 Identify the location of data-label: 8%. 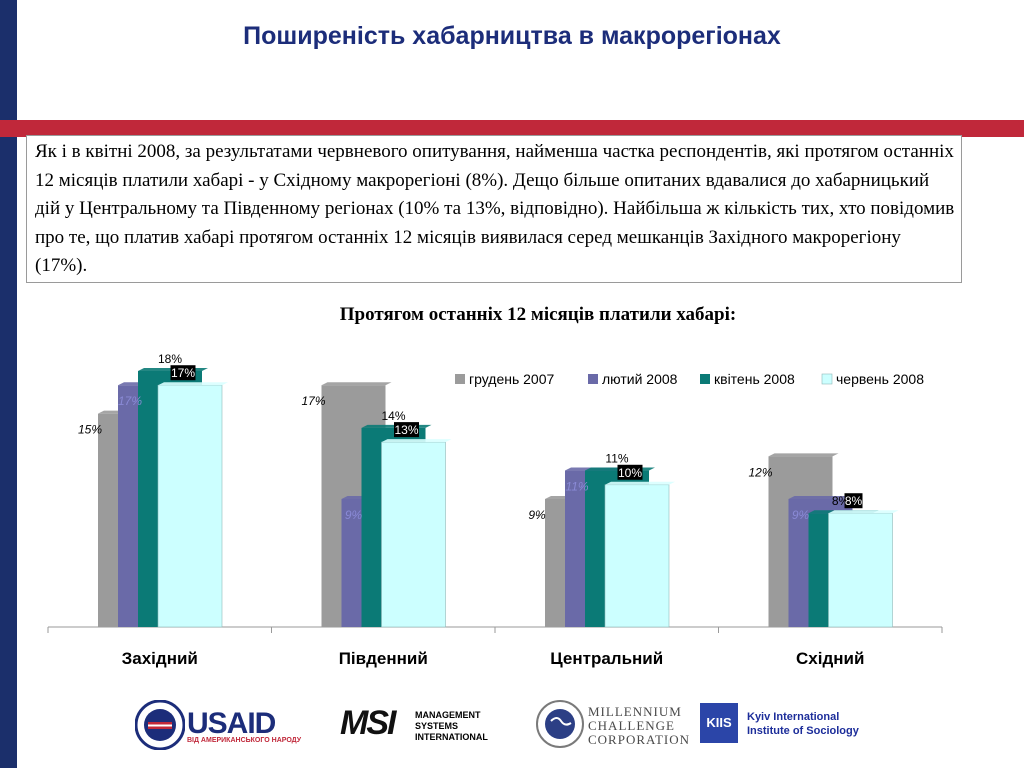
(854, 501).